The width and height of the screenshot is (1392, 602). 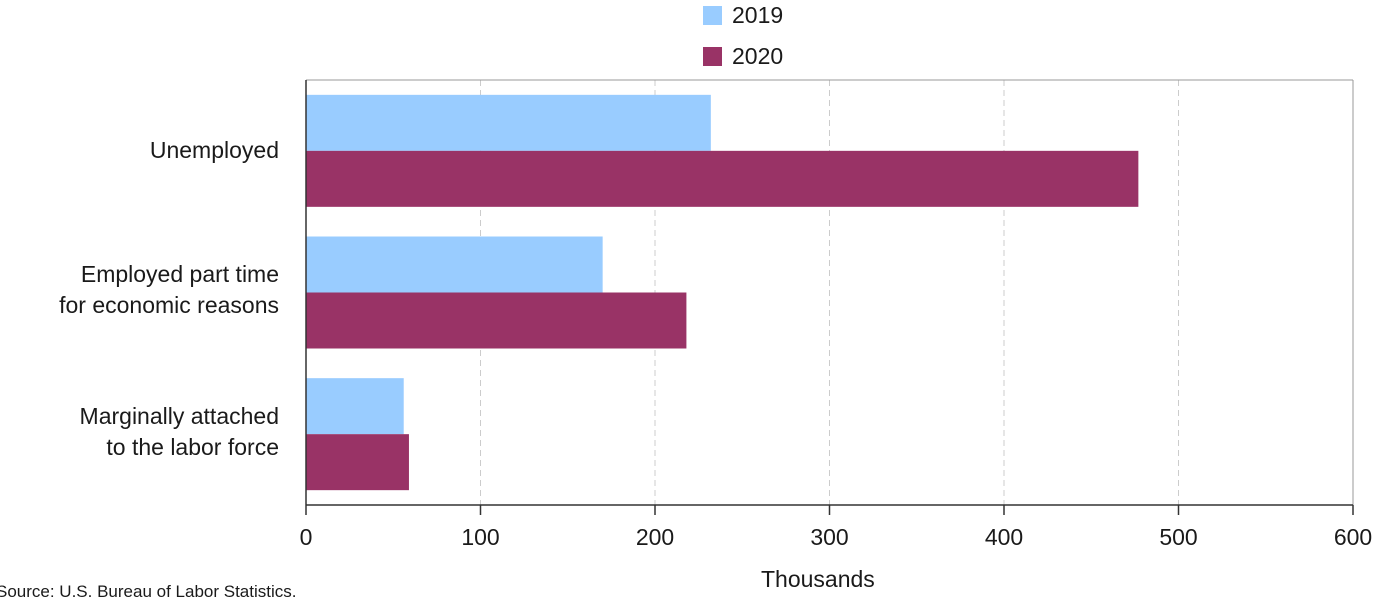 I want to click on legend: 2019 2020, so click(x=743, y=45).